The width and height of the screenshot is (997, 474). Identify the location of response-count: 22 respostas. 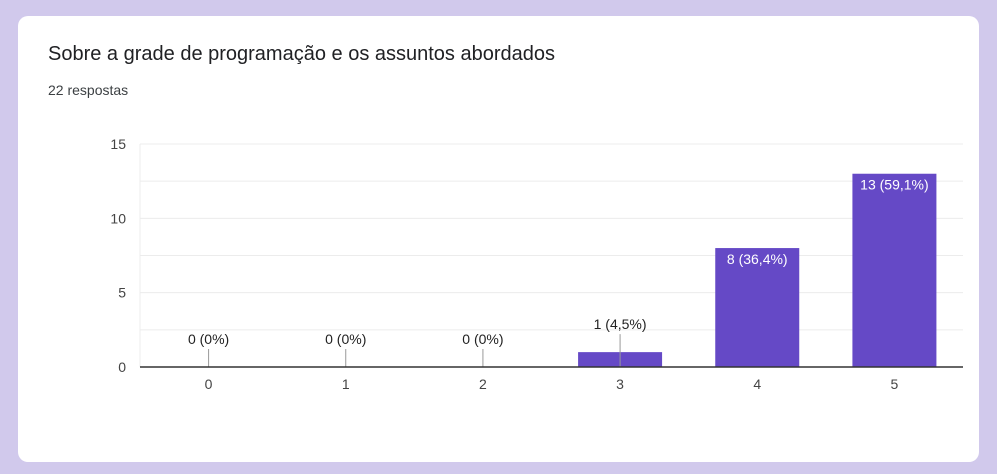
(88, 90).